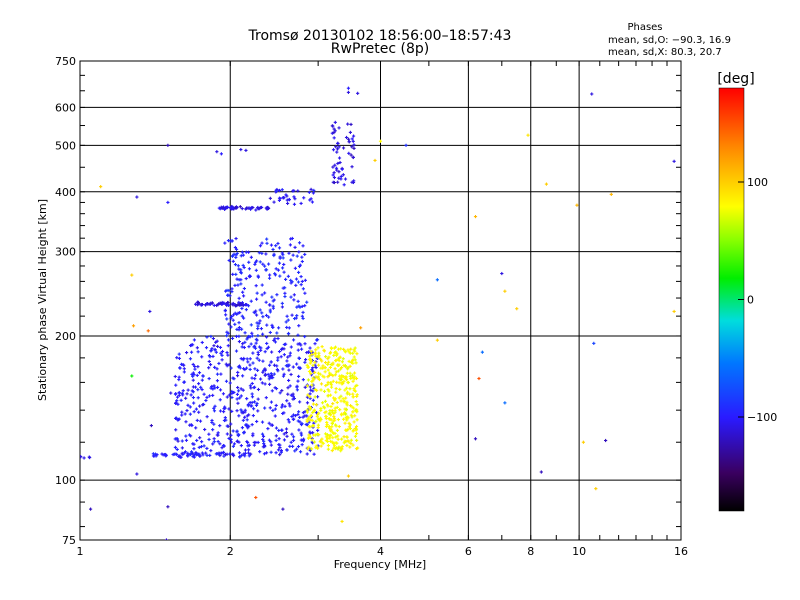 The image size is (800, 600). I want to click on chart-title: Tromsø 20130102 18:56:00–18:57:43, so click(380, 36).